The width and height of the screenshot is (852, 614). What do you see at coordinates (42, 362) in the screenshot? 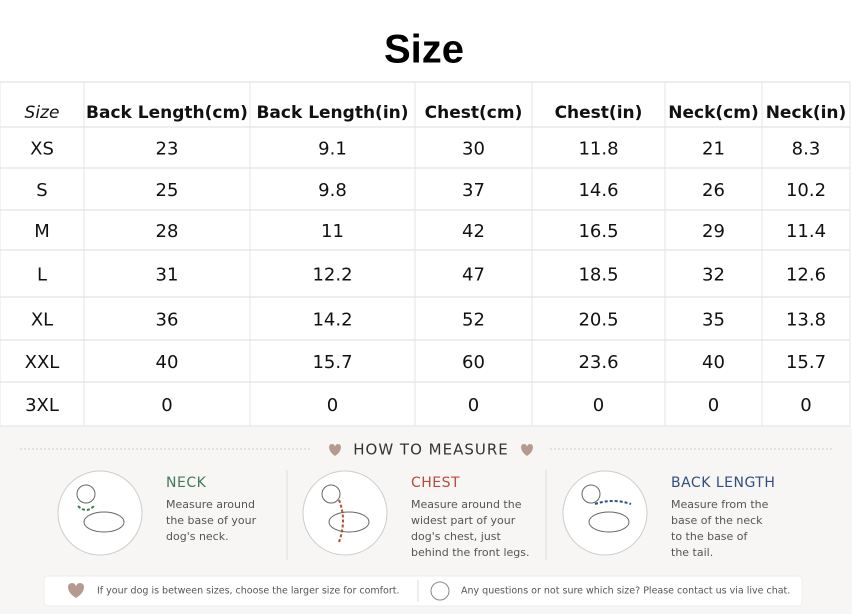
I see `size-label: XXL` at bounding box center [42, 362].